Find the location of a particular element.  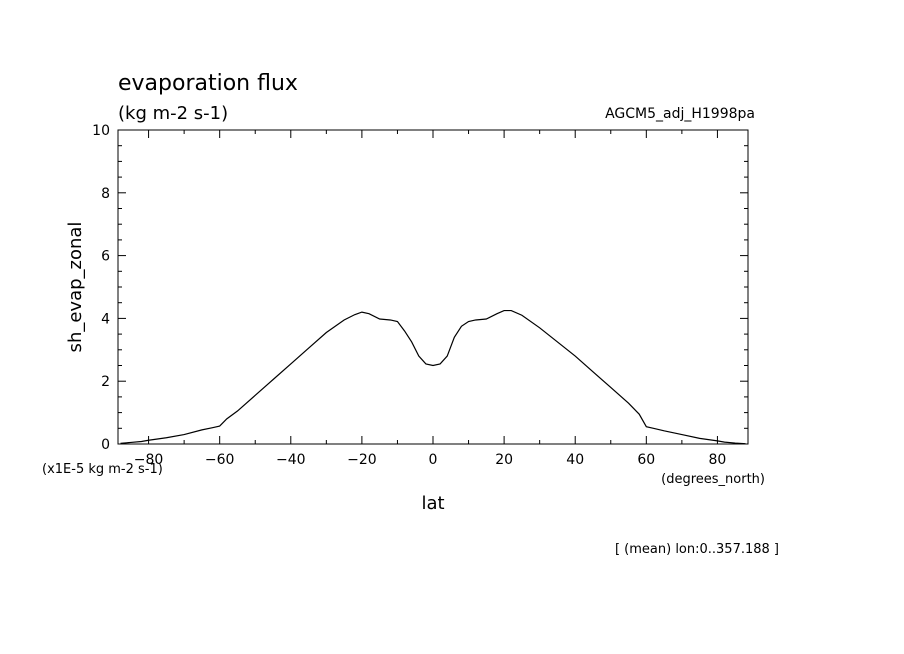

x-tick-label: 40 is located at coordinates (575, 460).